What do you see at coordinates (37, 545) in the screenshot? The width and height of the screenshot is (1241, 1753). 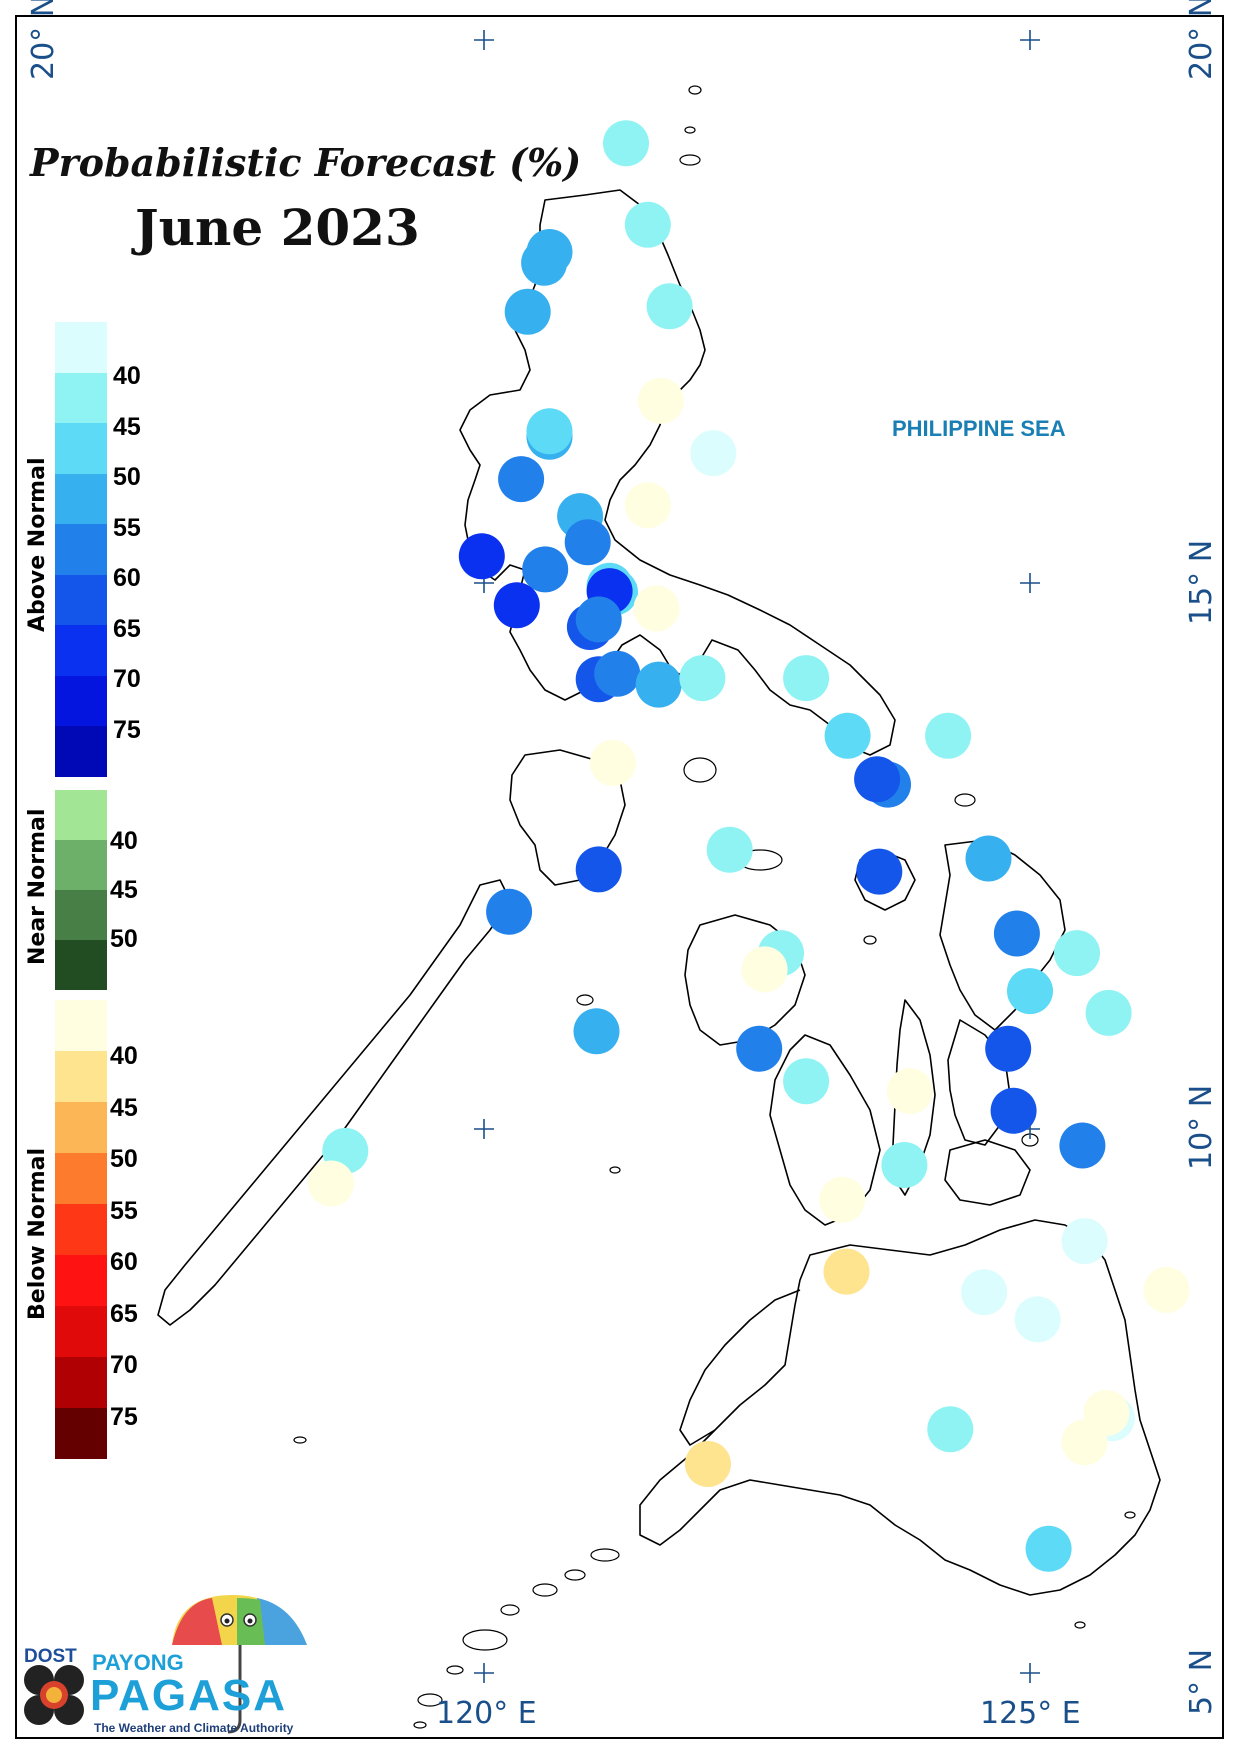 I see `legend-above-normal-title: Above Normal` at bounding box center [37, 545].